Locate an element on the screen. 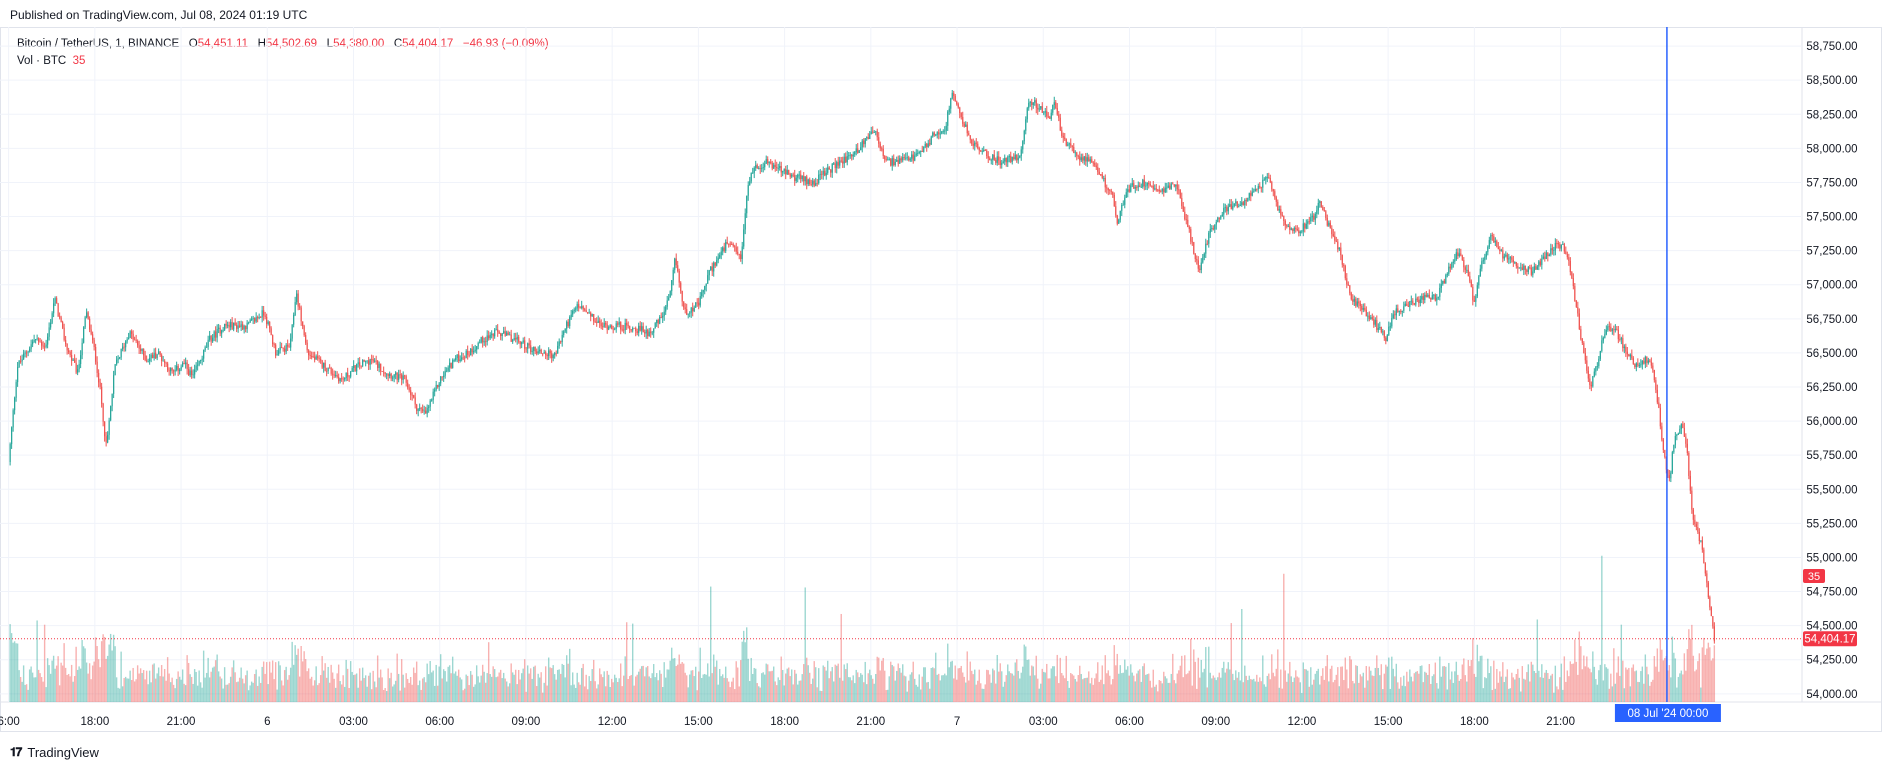 The height and width of the screenshot is (768, 1882). legend-symbol: Bitcoin / TetherUS, 1, BINANCE is located at coordinates (98, 44).